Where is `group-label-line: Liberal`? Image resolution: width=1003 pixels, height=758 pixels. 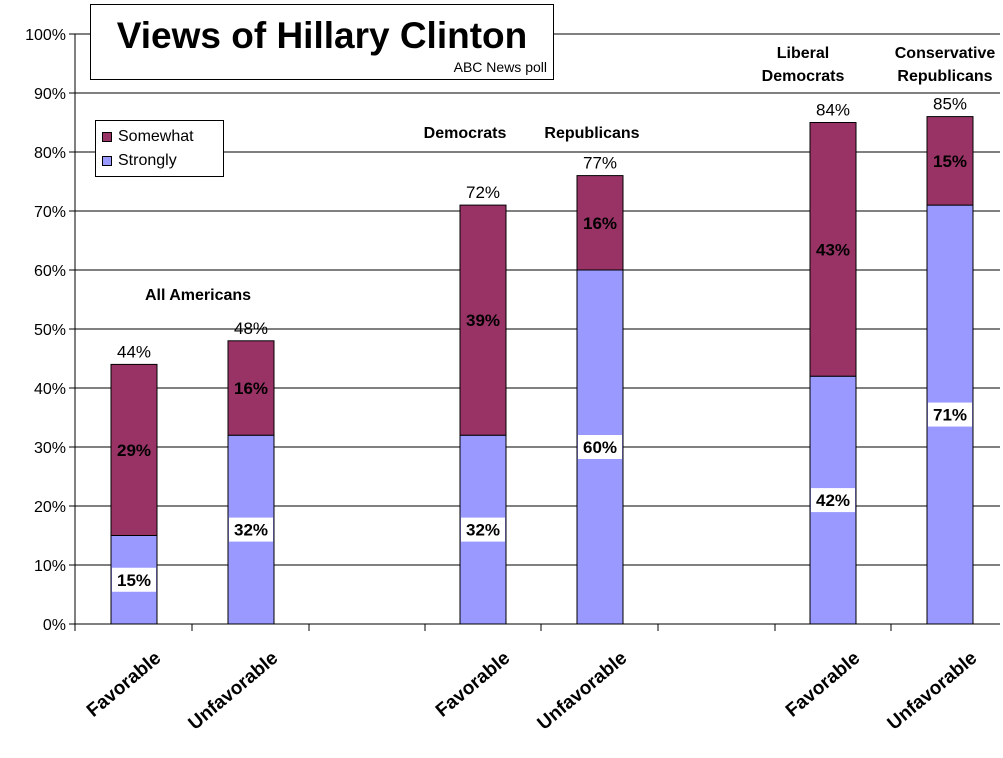 group-label-line: Liberal is located at coordinates (803, 53).